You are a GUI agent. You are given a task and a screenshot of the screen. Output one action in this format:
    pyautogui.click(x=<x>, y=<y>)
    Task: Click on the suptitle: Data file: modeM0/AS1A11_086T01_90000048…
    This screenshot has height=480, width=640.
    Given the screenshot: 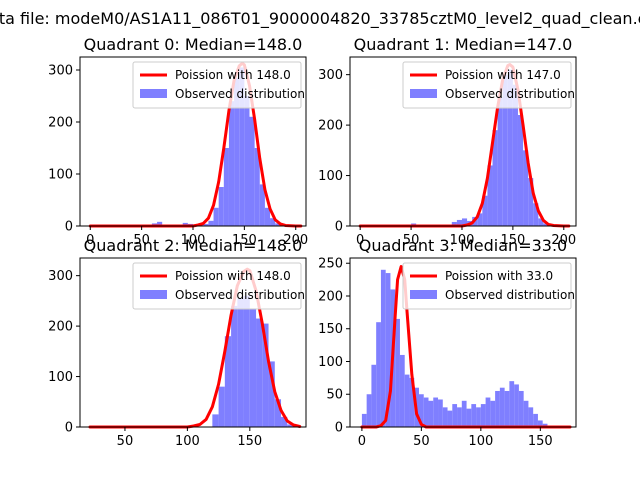 What is the action you would take?
    pyautogui.click(x=320, y=19)
    